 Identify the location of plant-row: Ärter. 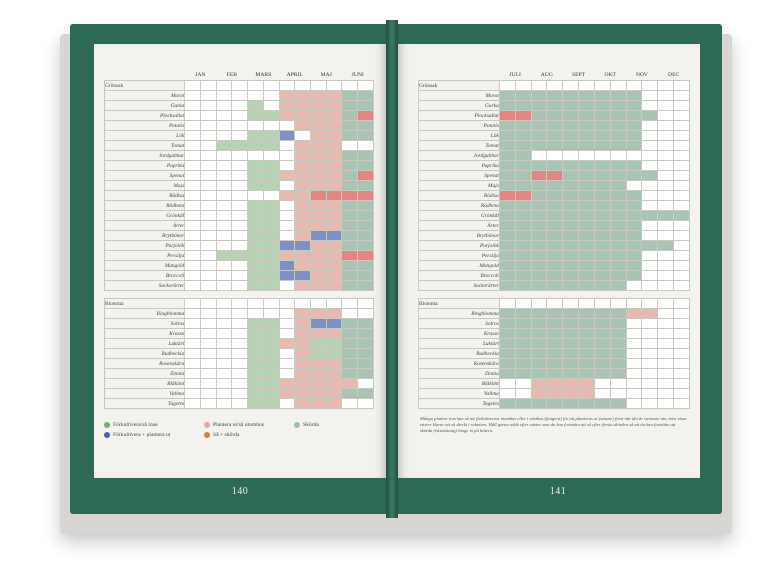
(238, 225).